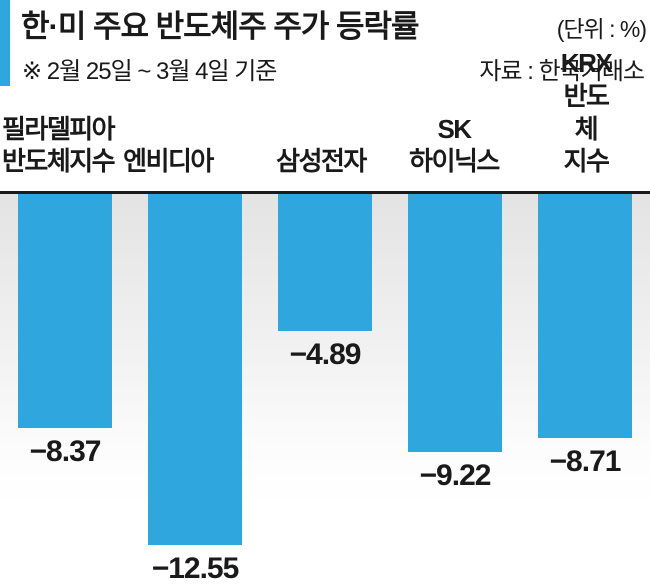 The image size is (650, 586). Describe the element at coordinates (168, 161) in the screenshot. I see `category-label: 엔비디아` at that location.